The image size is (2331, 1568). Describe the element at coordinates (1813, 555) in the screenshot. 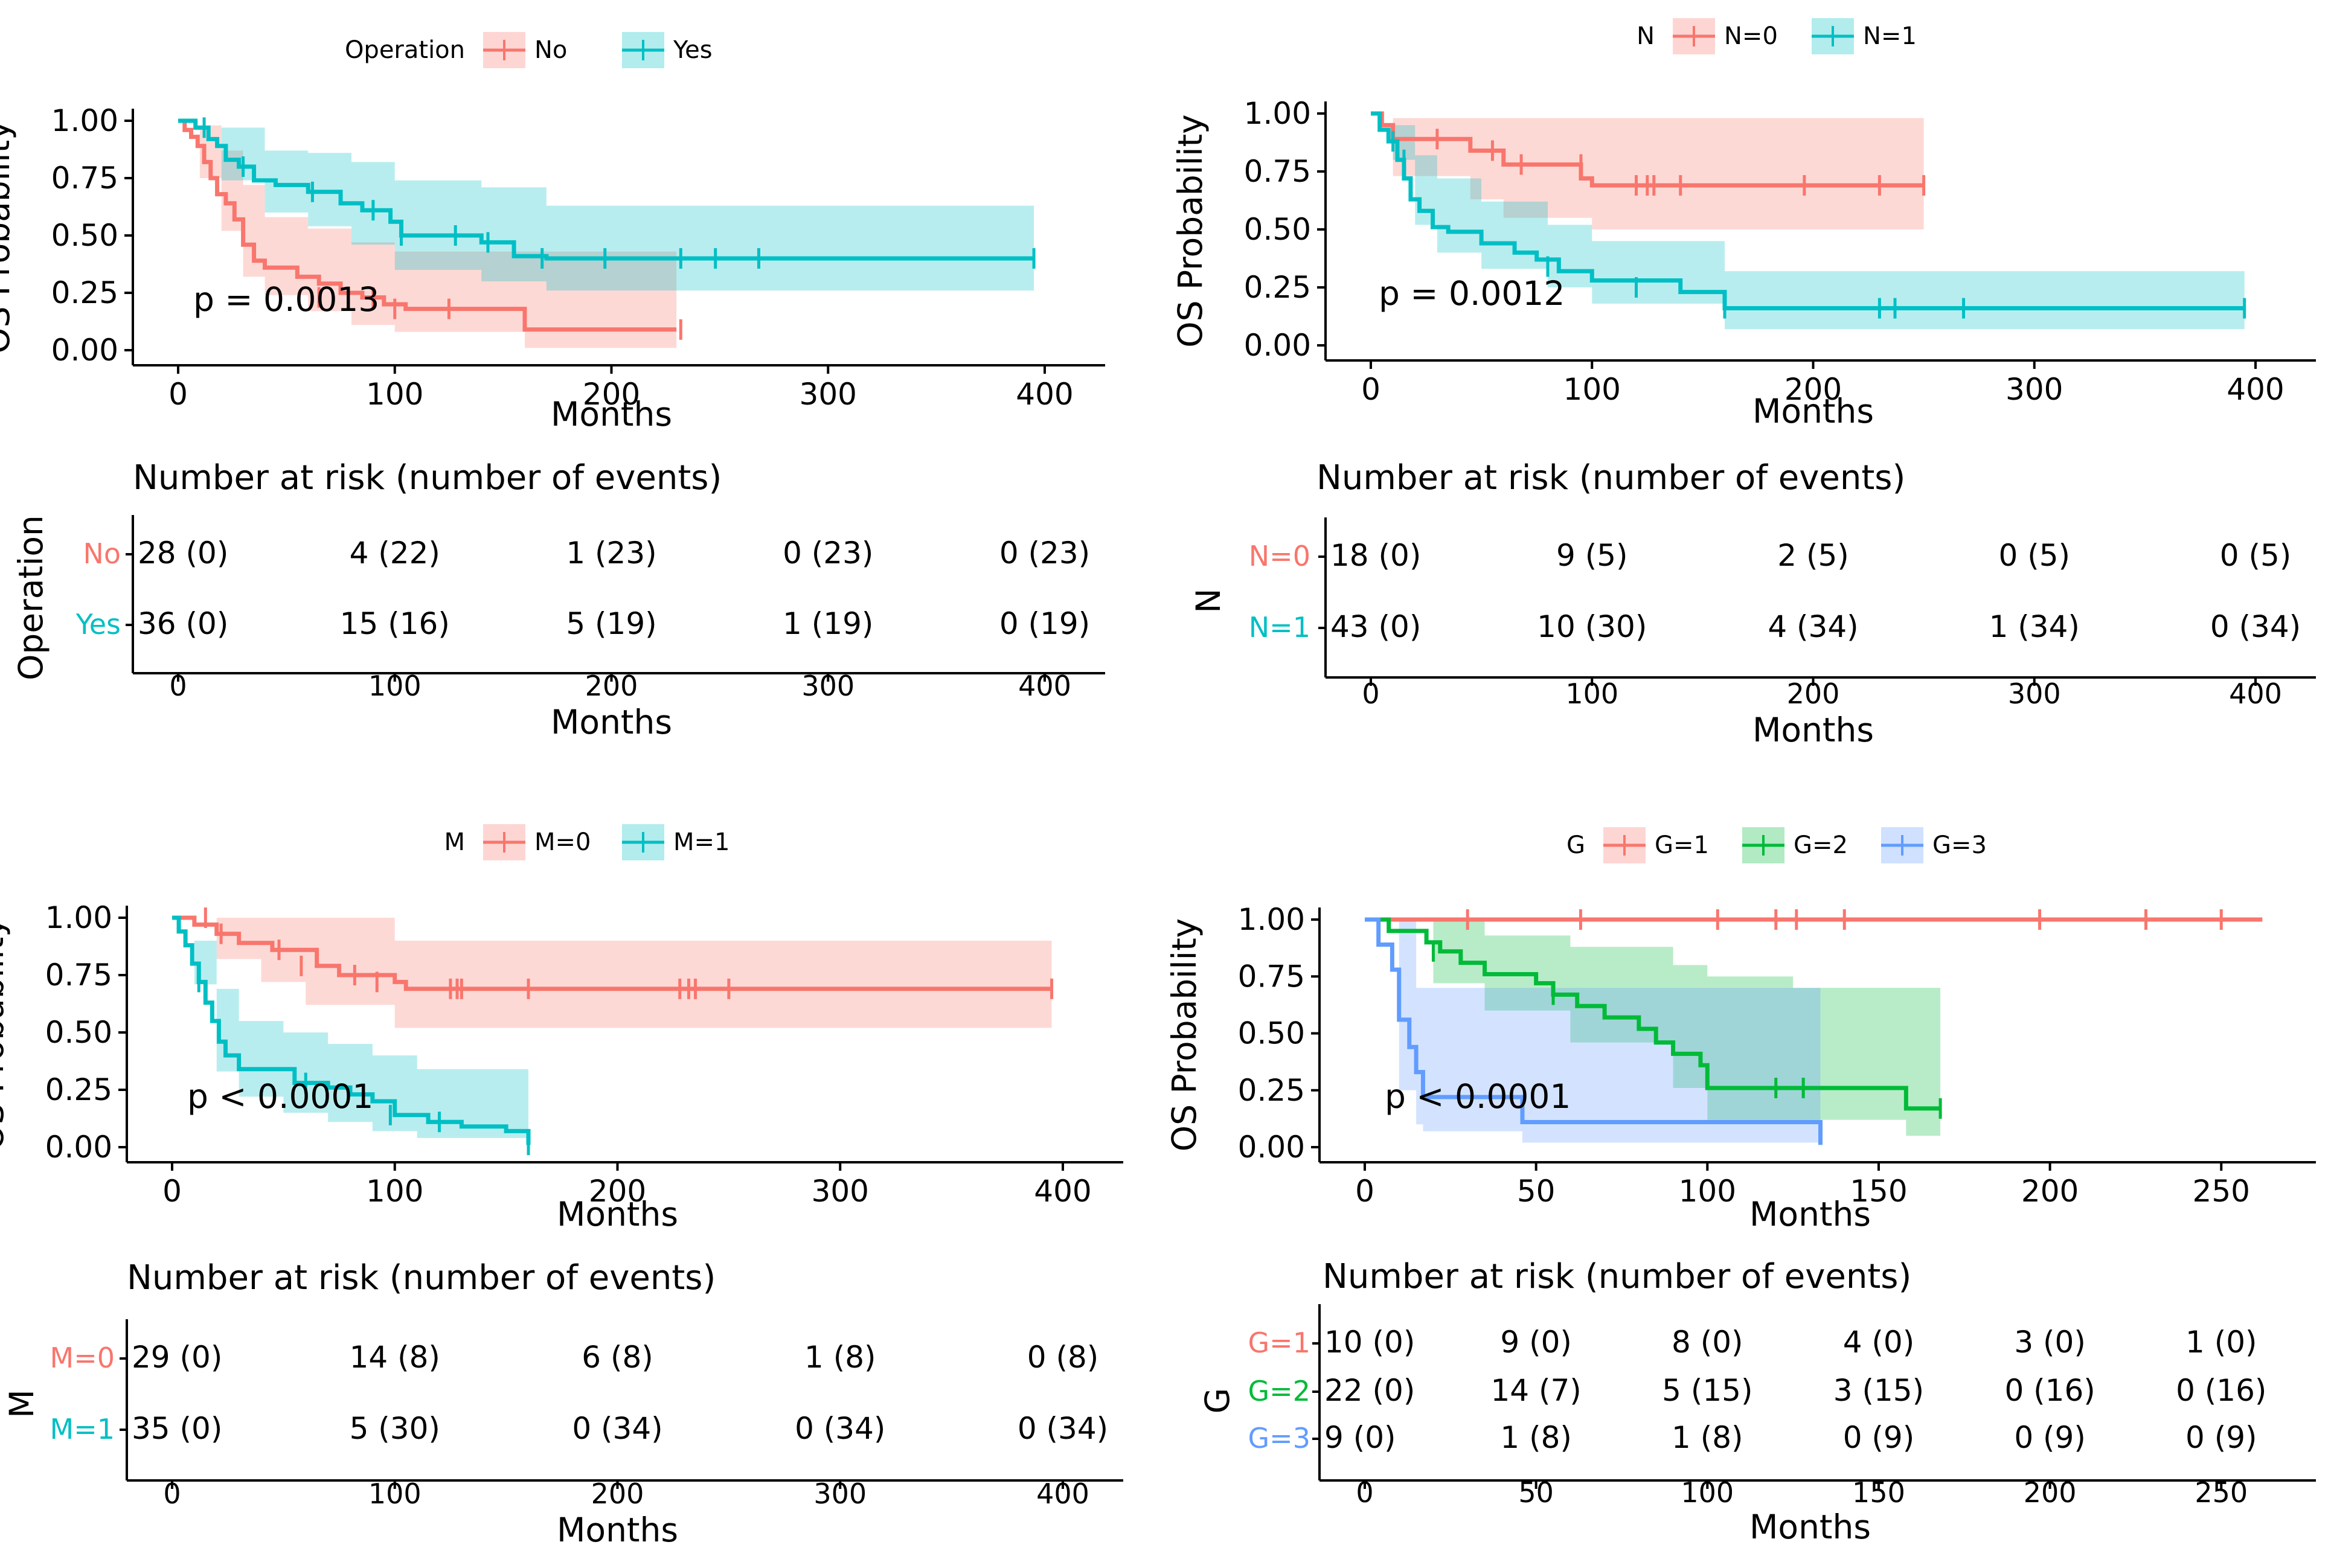

I see `risk-table-cell: 2 (5)` at that location.